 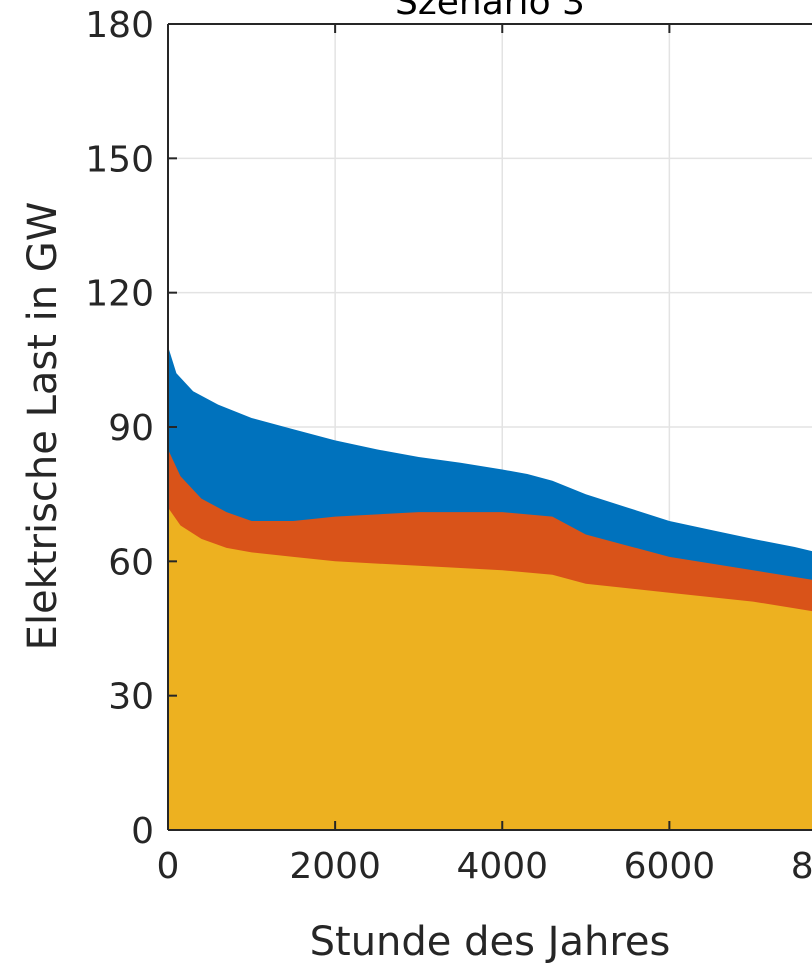 What do you see at coordinates (119, 159) in the screenshot?
I see `y-tick-label-5: 150` at bounding box center [119, 159].